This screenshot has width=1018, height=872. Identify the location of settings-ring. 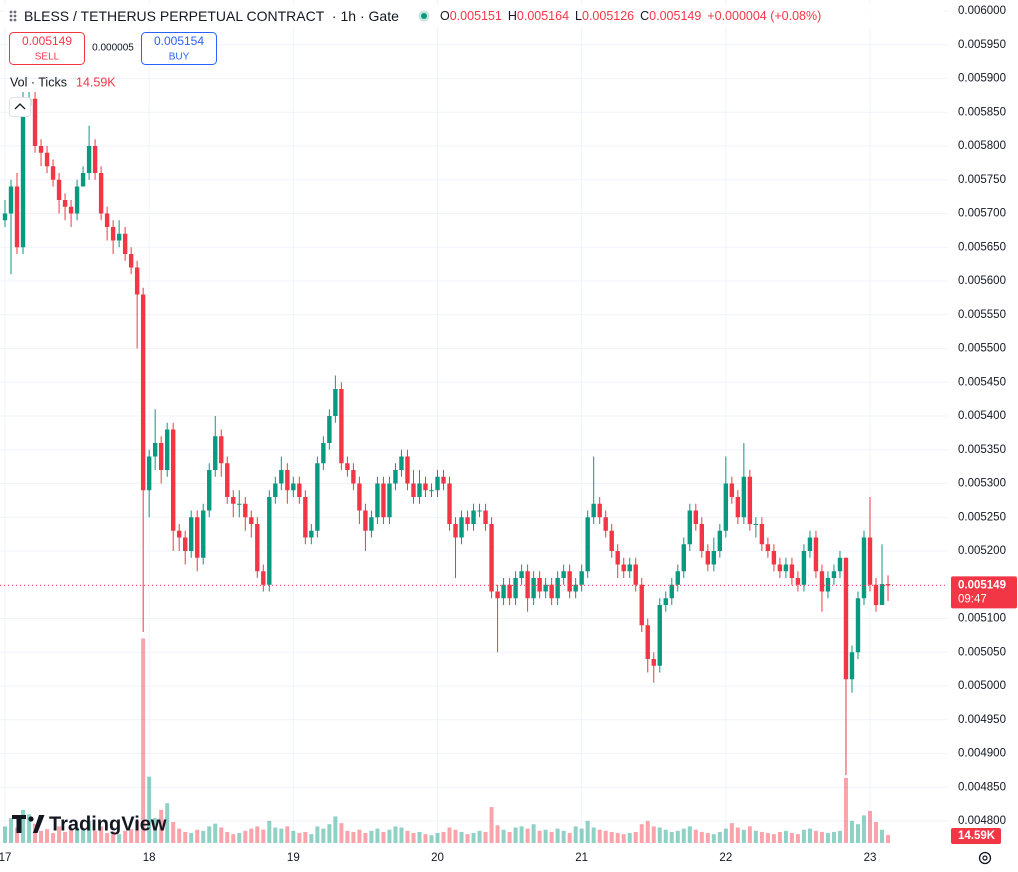
(985, 858).